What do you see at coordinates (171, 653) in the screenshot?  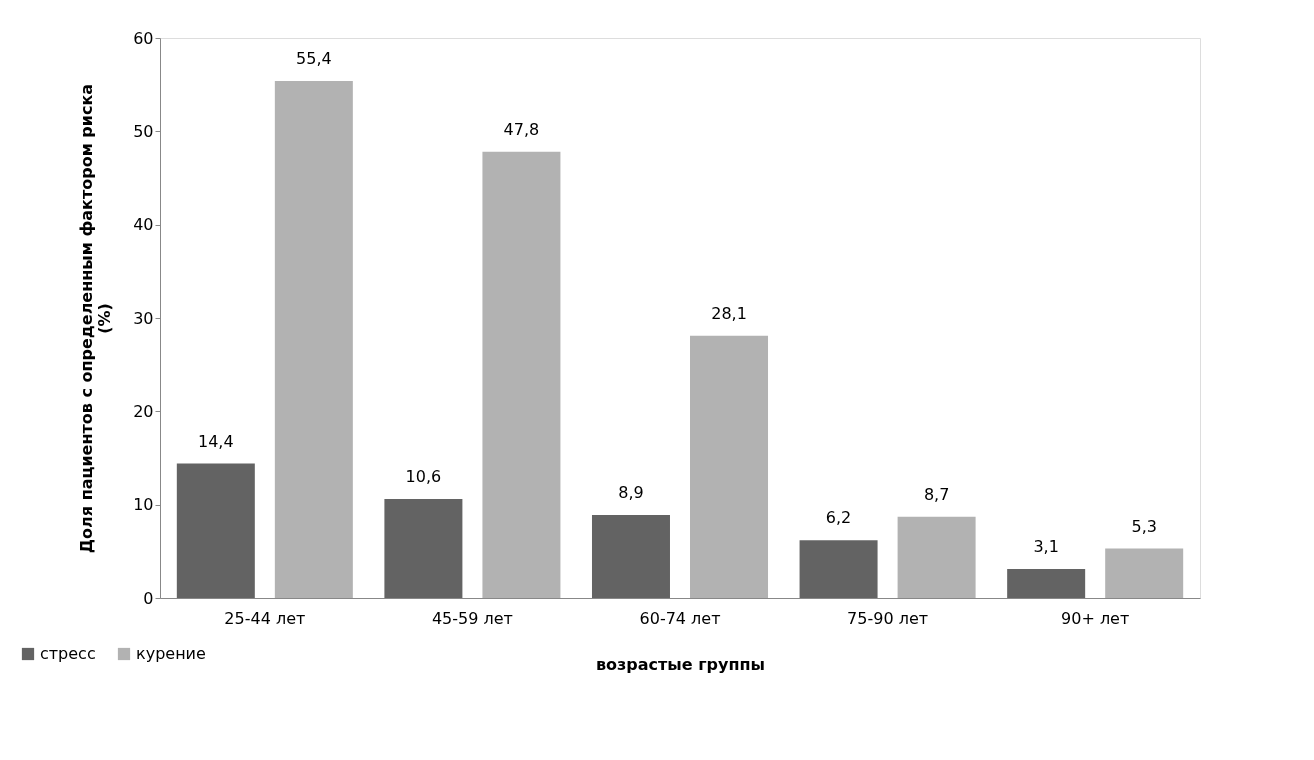 I see `legend-label: курение` at bounding box center [171, 653].